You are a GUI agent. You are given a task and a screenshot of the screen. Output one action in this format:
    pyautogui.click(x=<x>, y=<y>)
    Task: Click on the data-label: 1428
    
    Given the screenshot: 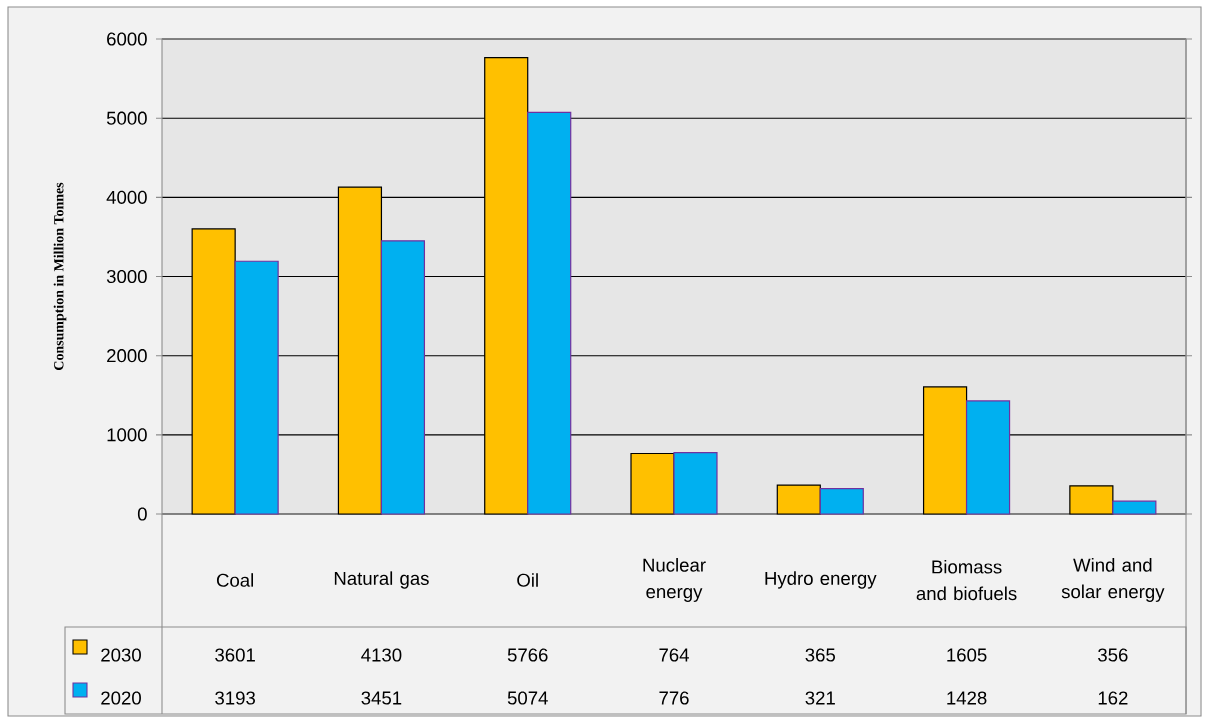 What is the action you would take?
    pyautogui.click(x=967, y=698)
    